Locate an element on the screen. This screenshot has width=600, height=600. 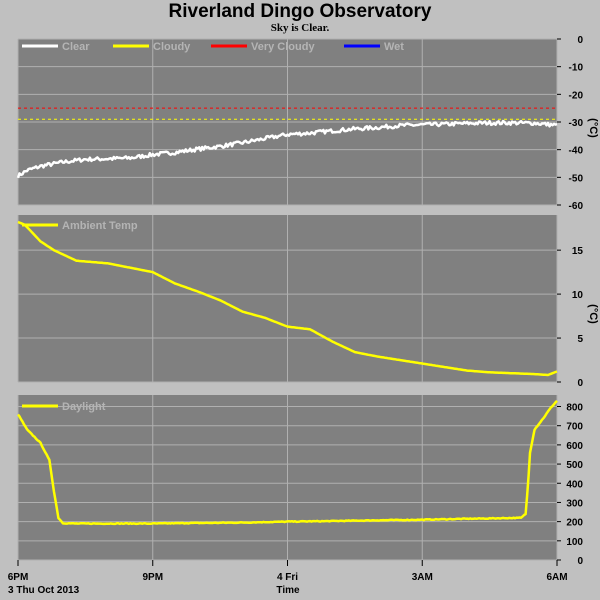
legend-label: Wet is located at coordinates (394, 47).